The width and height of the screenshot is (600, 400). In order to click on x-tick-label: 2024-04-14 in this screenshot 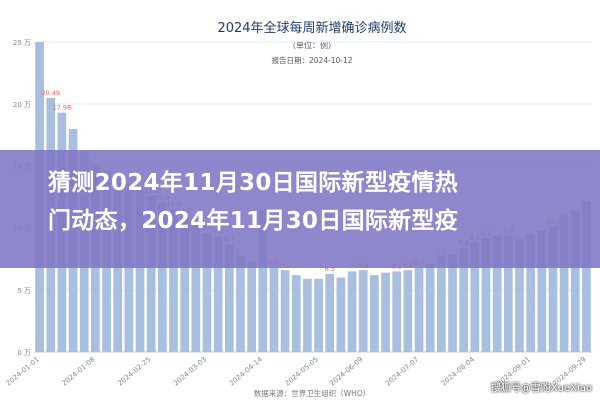, I will do `click(246, 371)`.